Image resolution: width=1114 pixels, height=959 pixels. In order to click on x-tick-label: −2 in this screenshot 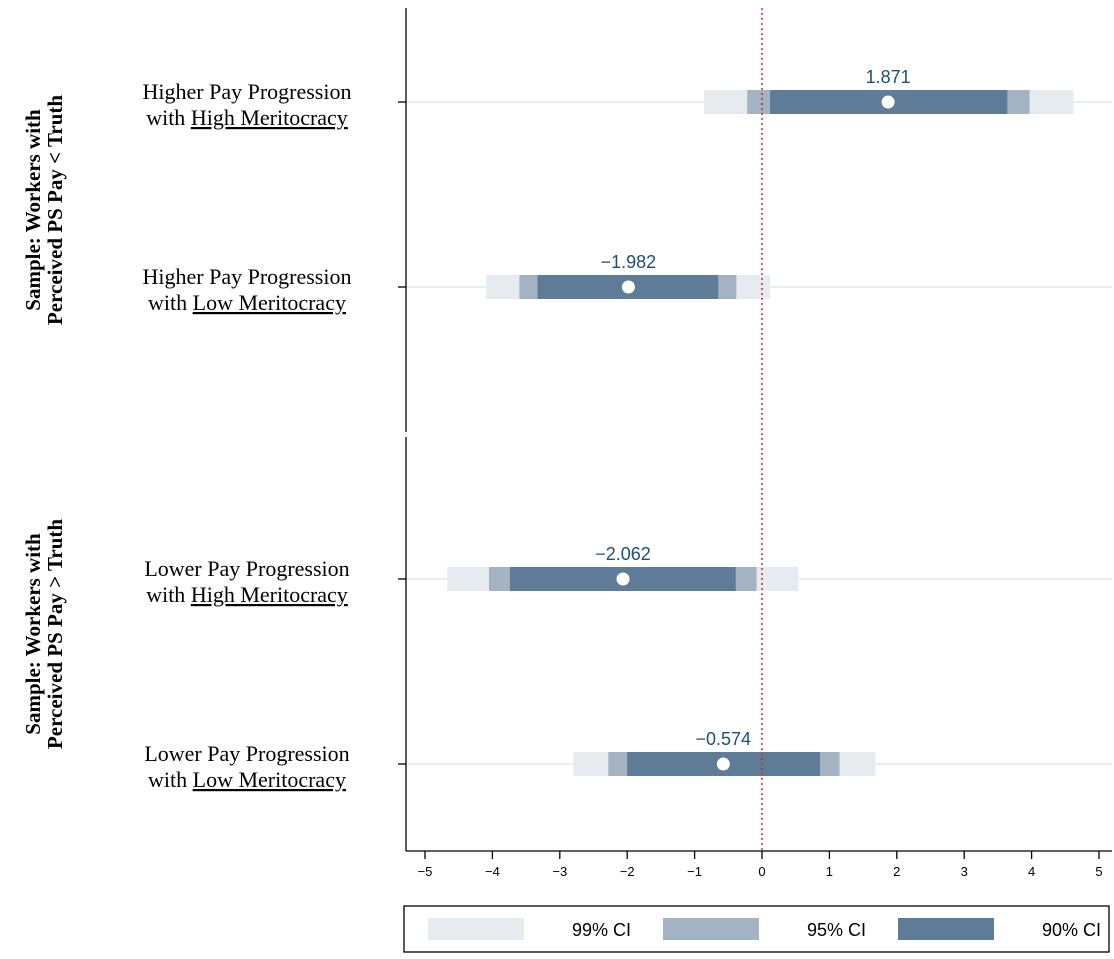, I will do `click(627, 871)`.